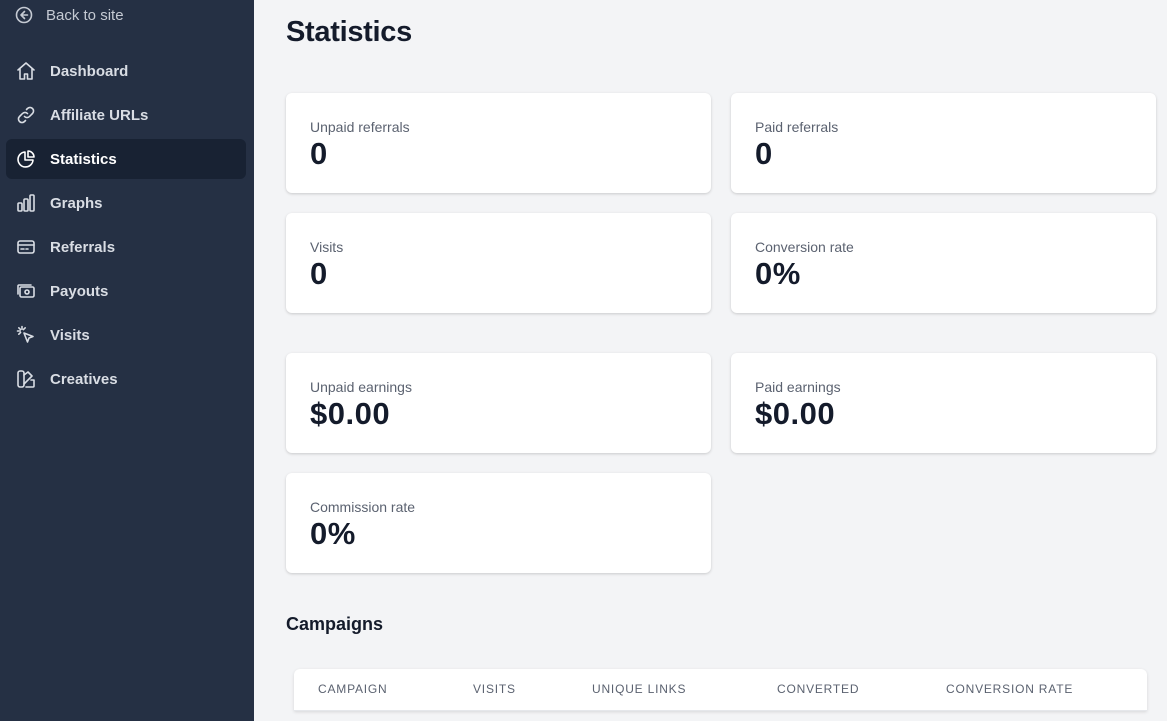  What do you see at coordinates (84, 379) in the screenshot?
I see `sidebar-item-label: Creatives` at bounding box center [84, 379].